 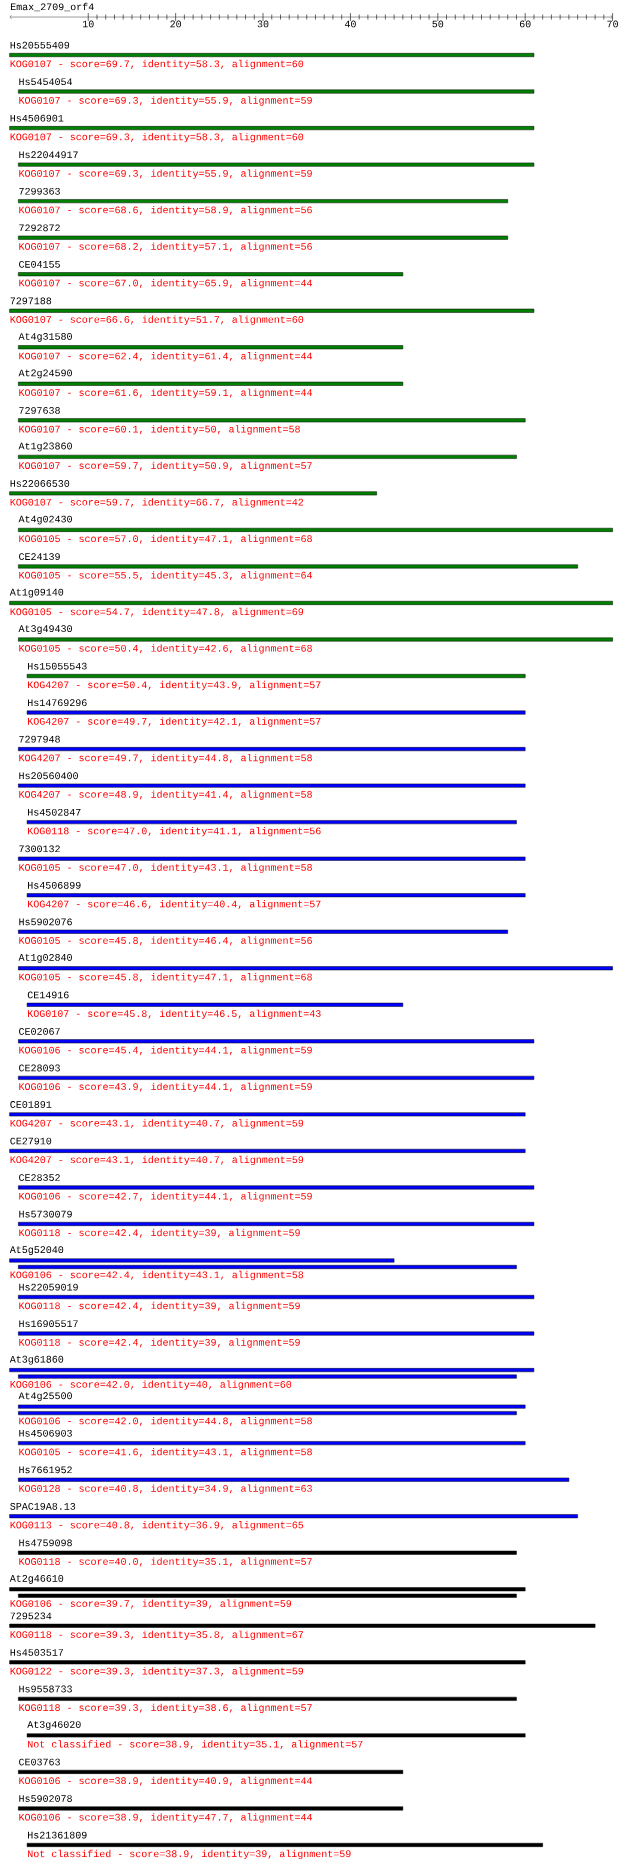 What do you see at coordinates (39, 410) in the screenshot?
I see `y-tick-label: 7297638` at bounding box center [39, 410].